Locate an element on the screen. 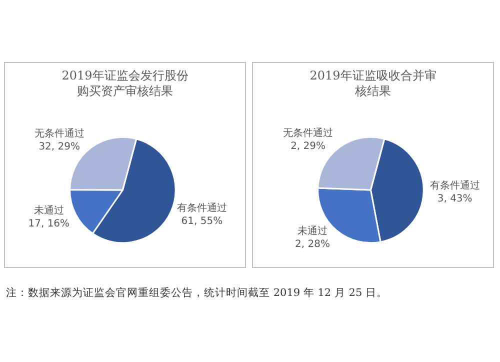 The height and width of the screenshot is (362, 500). data-label: 61, 55% is located at coordinates (202, 221).